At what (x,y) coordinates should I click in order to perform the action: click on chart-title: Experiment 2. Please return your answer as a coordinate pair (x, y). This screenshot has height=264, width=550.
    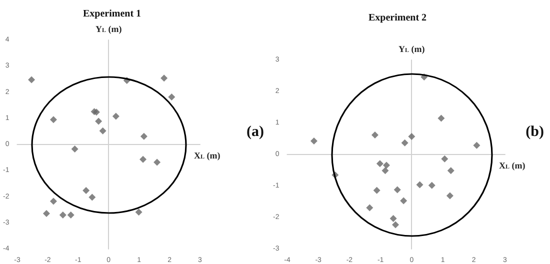
    Looking at the image, I should click on (397, 18).